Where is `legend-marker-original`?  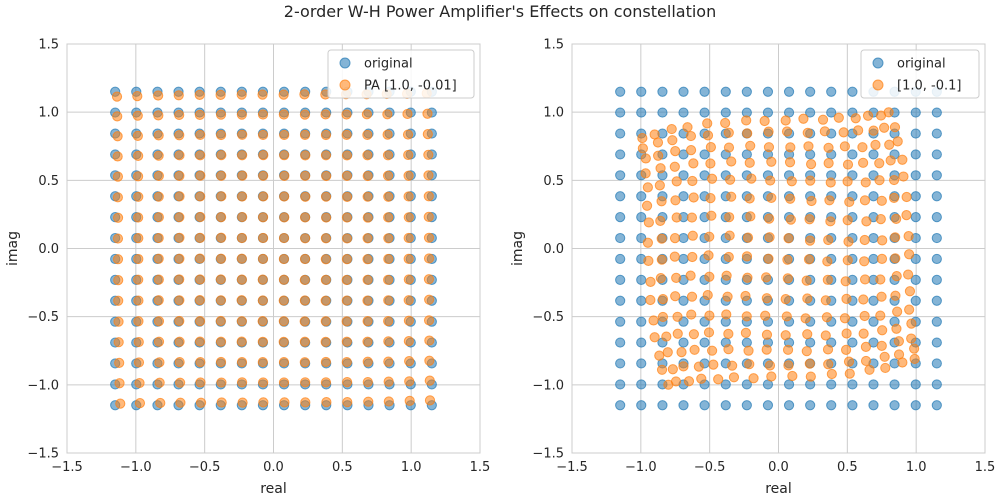 legend-marker-original is located at coordinates (878, 63).